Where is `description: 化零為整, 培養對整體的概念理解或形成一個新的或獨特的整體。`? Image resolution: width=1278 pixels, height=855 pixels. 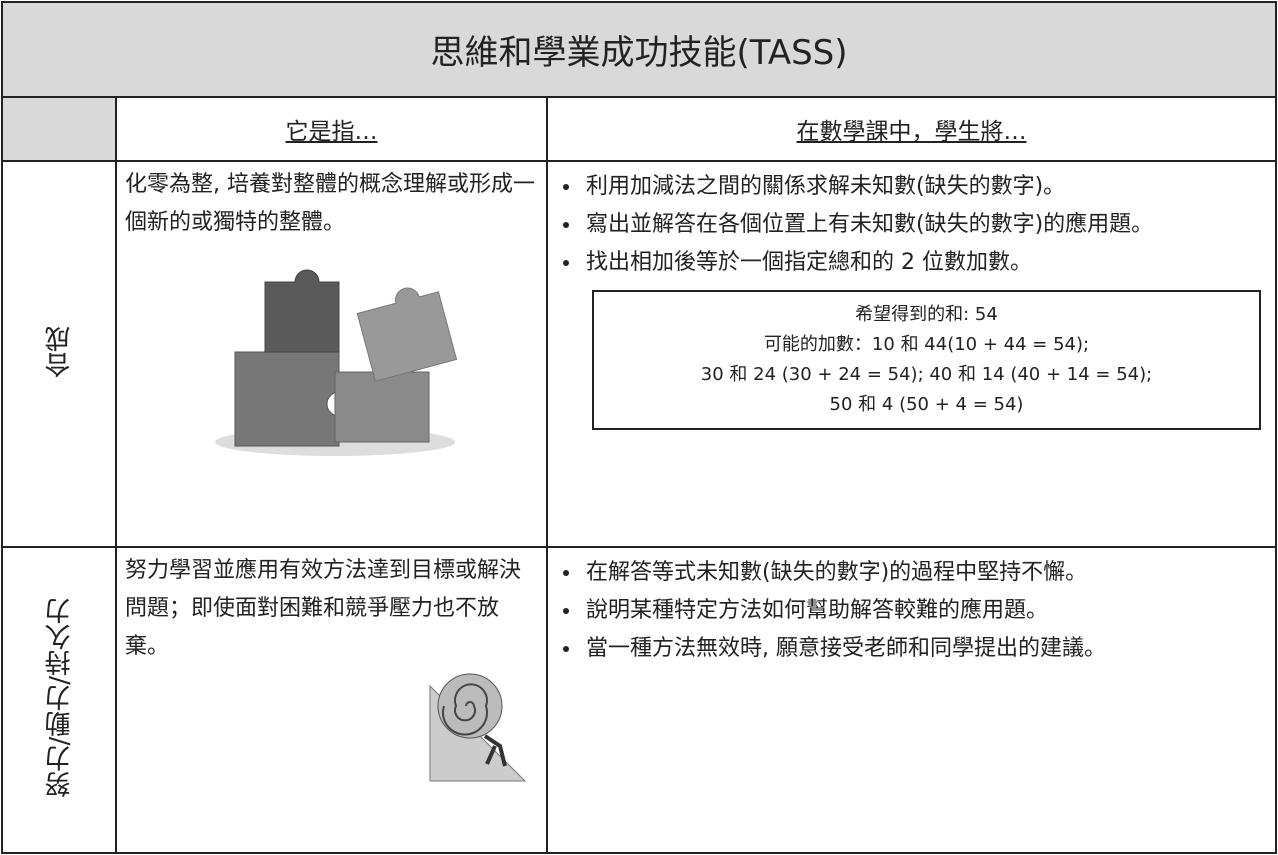 description: 化零為整, 培養對整體的概念理解或形成一個新的或獨特的整體。 is located at coordinates (330, 203).